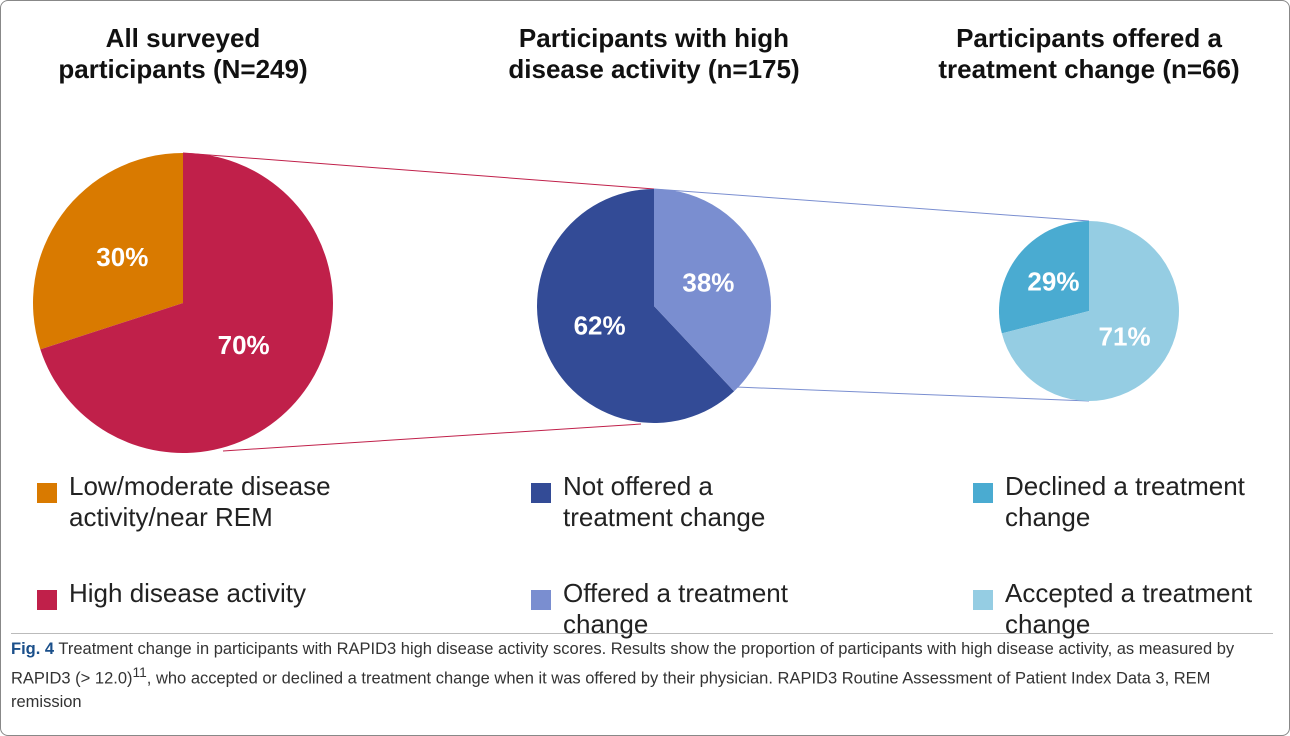  I want to click on data-label: 62%, so click(600, 325).